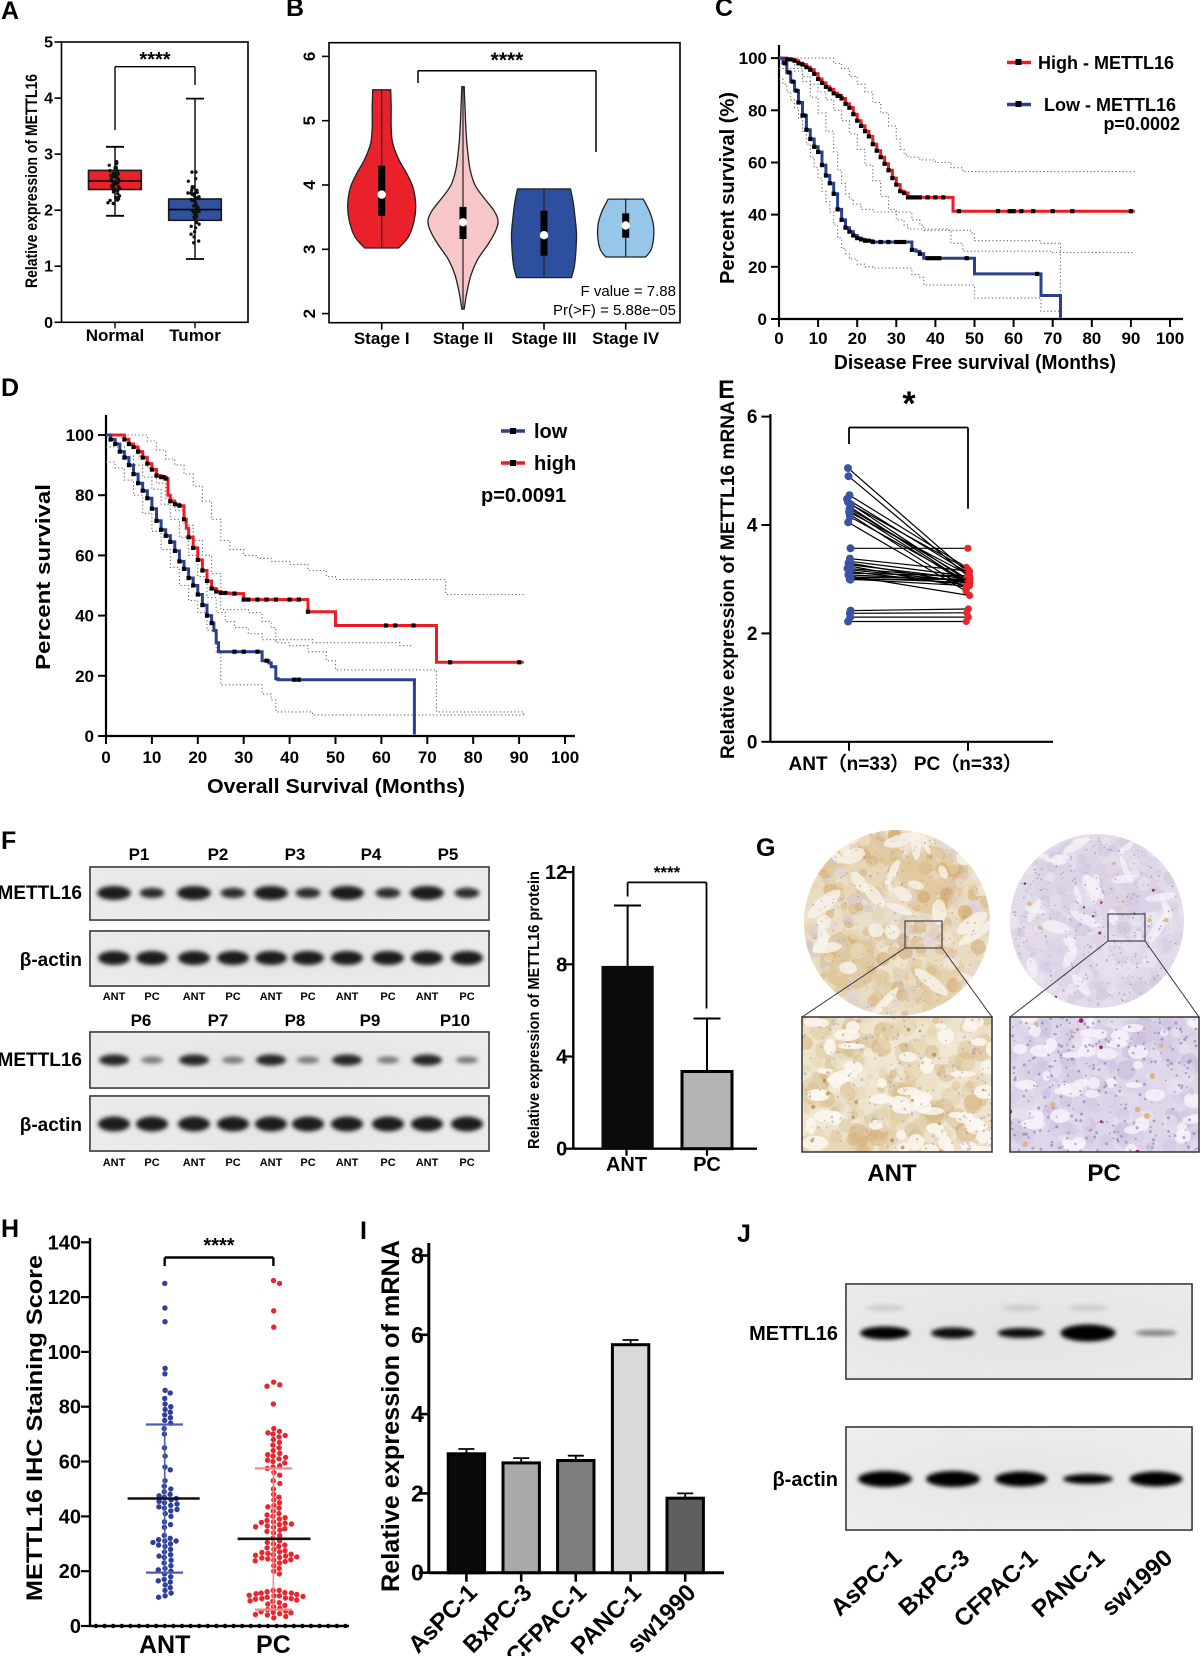  I want to click on svg-text: Normal, so click(115, 335).